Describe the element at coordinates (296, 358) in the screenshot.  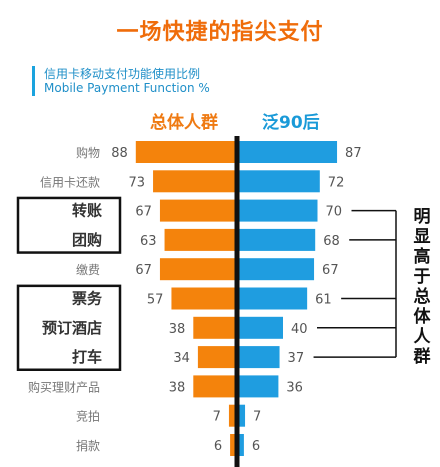
I see `value-label-right: 37` at that location.